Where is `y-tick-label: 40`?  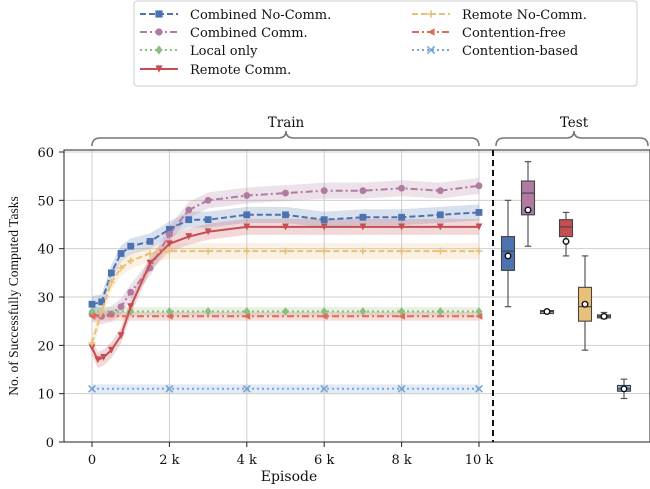 y-tick-label: 40 is located at coordinates (45, 250).